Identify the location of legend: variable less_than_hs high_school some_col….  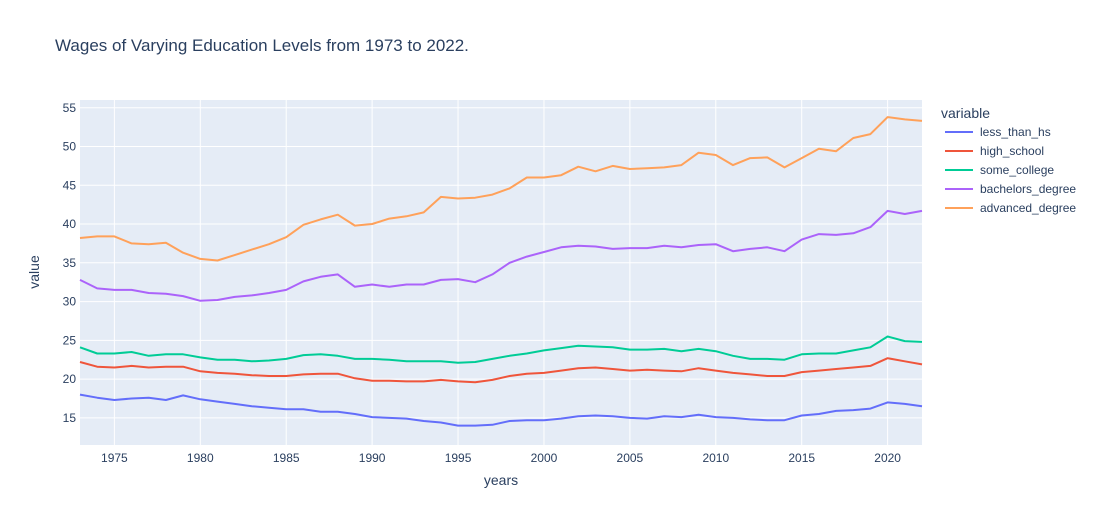
(1008, 160).